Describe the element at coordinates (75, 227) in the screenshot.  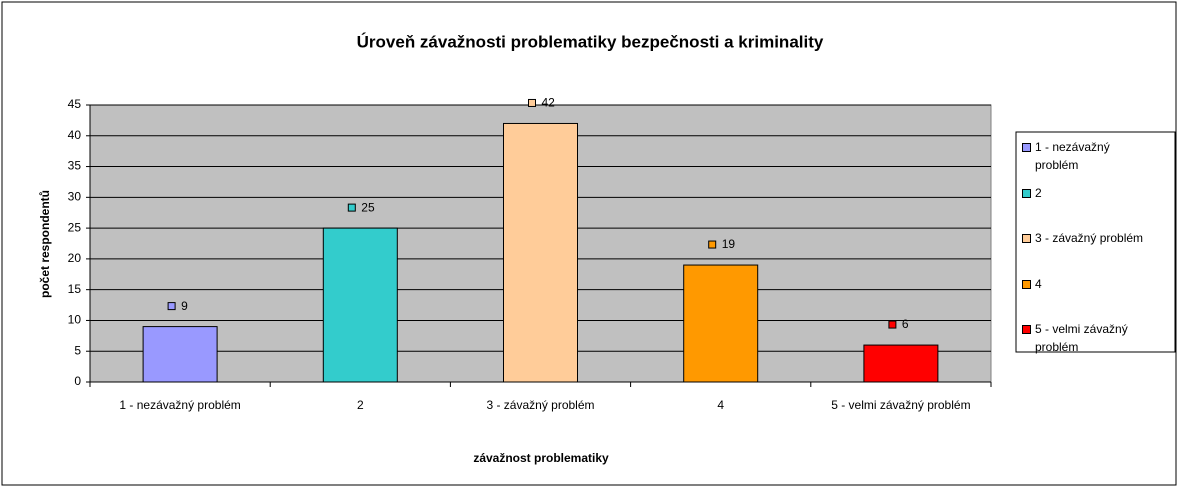
I see `y-tick-label: 25` at that location.